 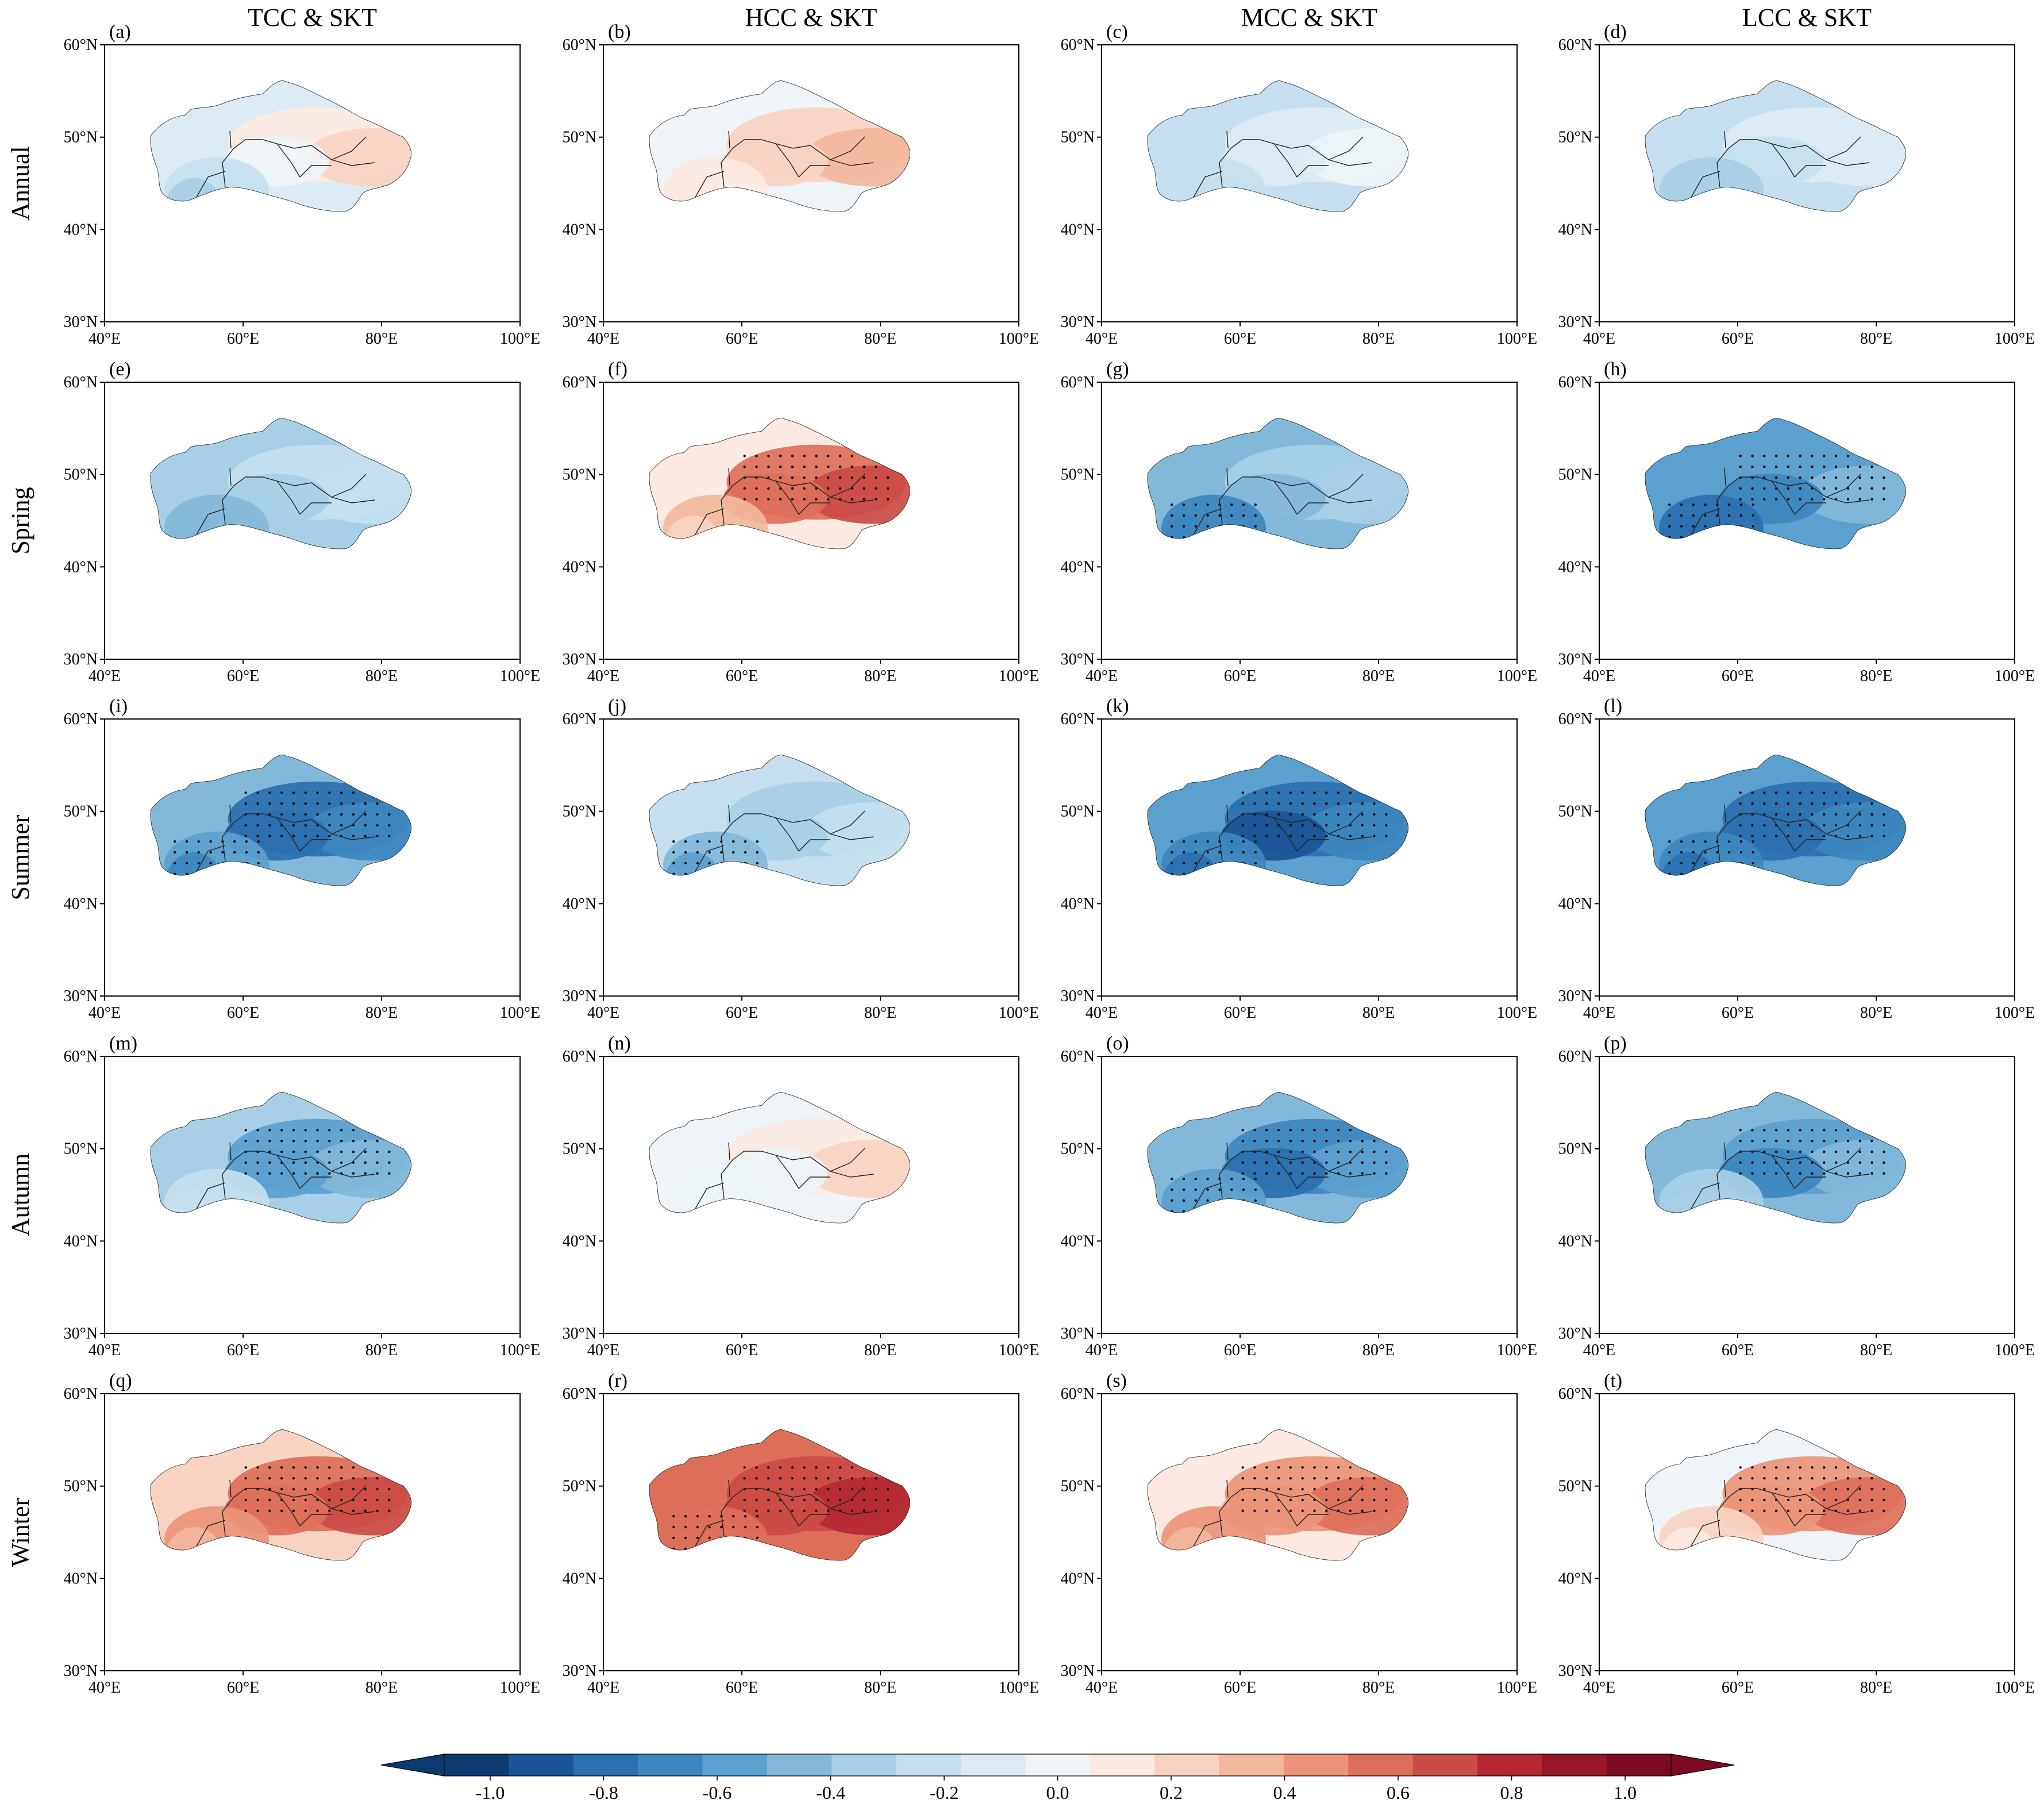 I want to click on colorbar-tick-label: -0.6, so click(x=718, y=1792).